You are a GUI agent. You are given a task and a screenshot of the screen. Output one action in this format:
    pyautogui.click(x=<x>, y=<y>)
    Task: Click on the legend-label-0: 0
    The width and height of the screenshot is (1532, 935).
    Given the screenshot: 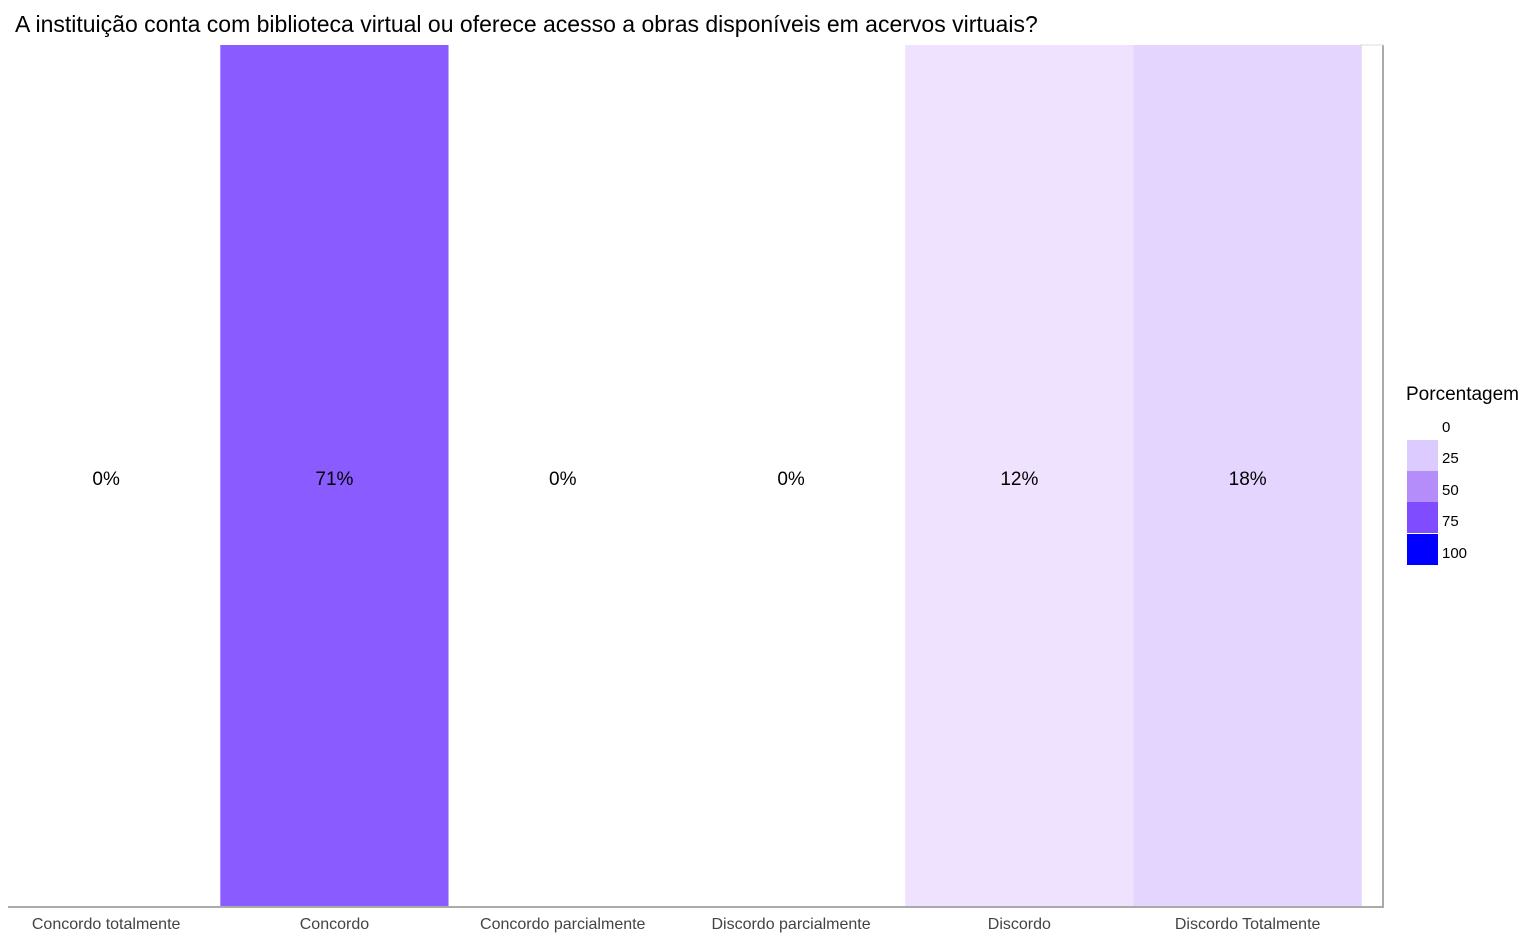 What is the action you would take?
    pyautogui.click(x=1446, y=427)
    